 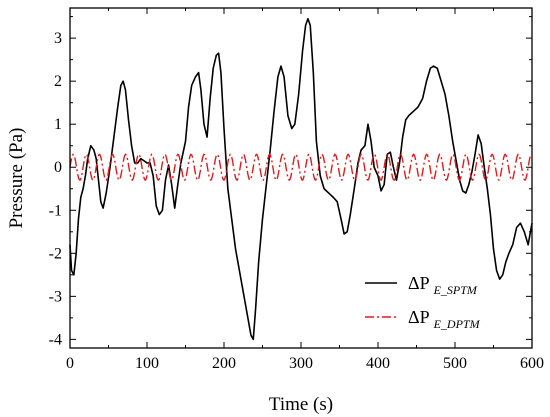 What do you see at coordinates (301, 404) in the screenshot?
I see `x-axis-title: Time (s)` at bounding box center [301, 404].